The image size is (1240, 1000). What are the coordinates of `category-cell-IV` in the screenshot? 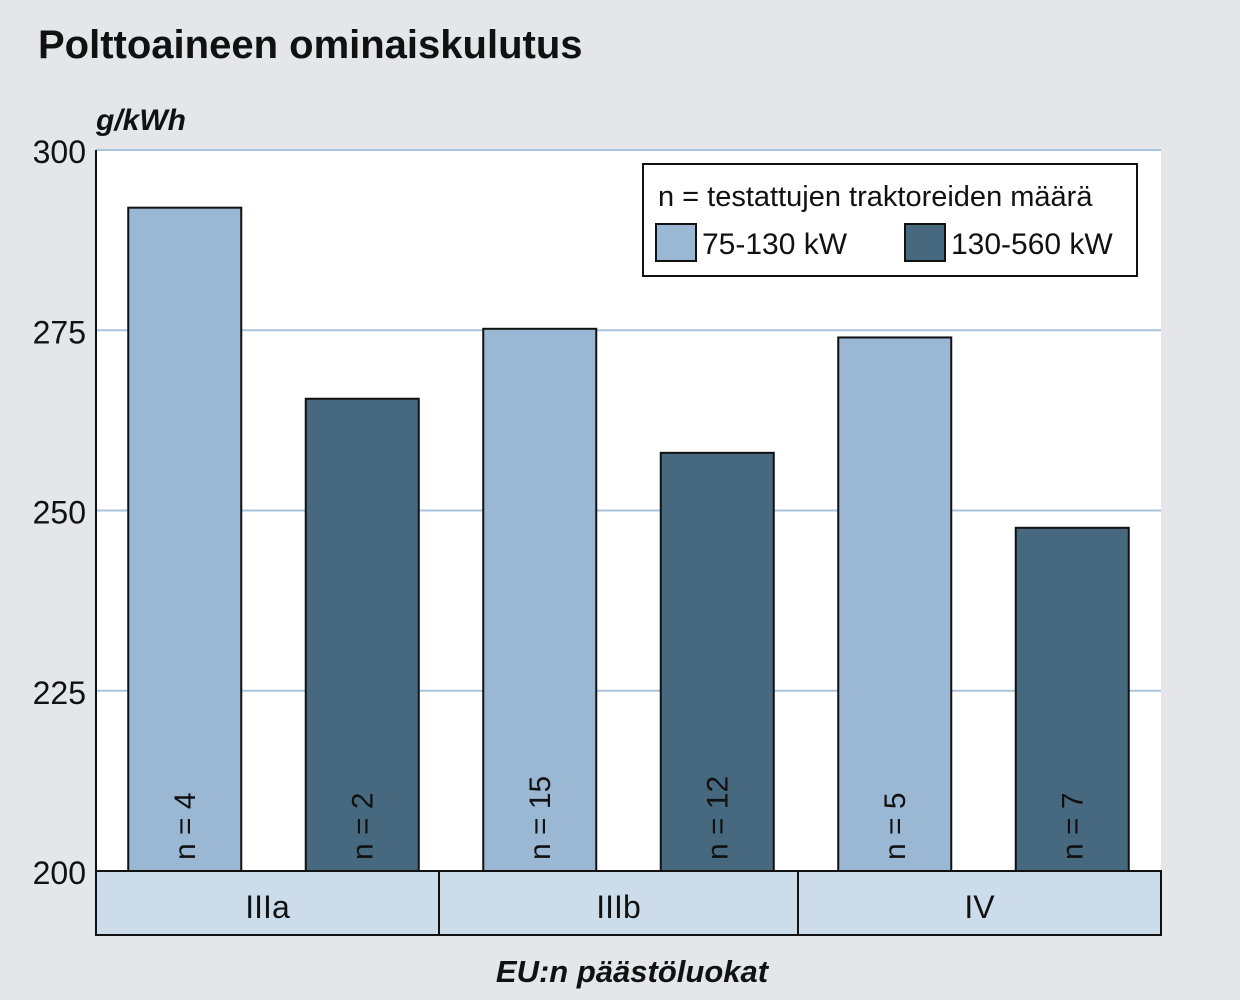 It's located at (979, 903).